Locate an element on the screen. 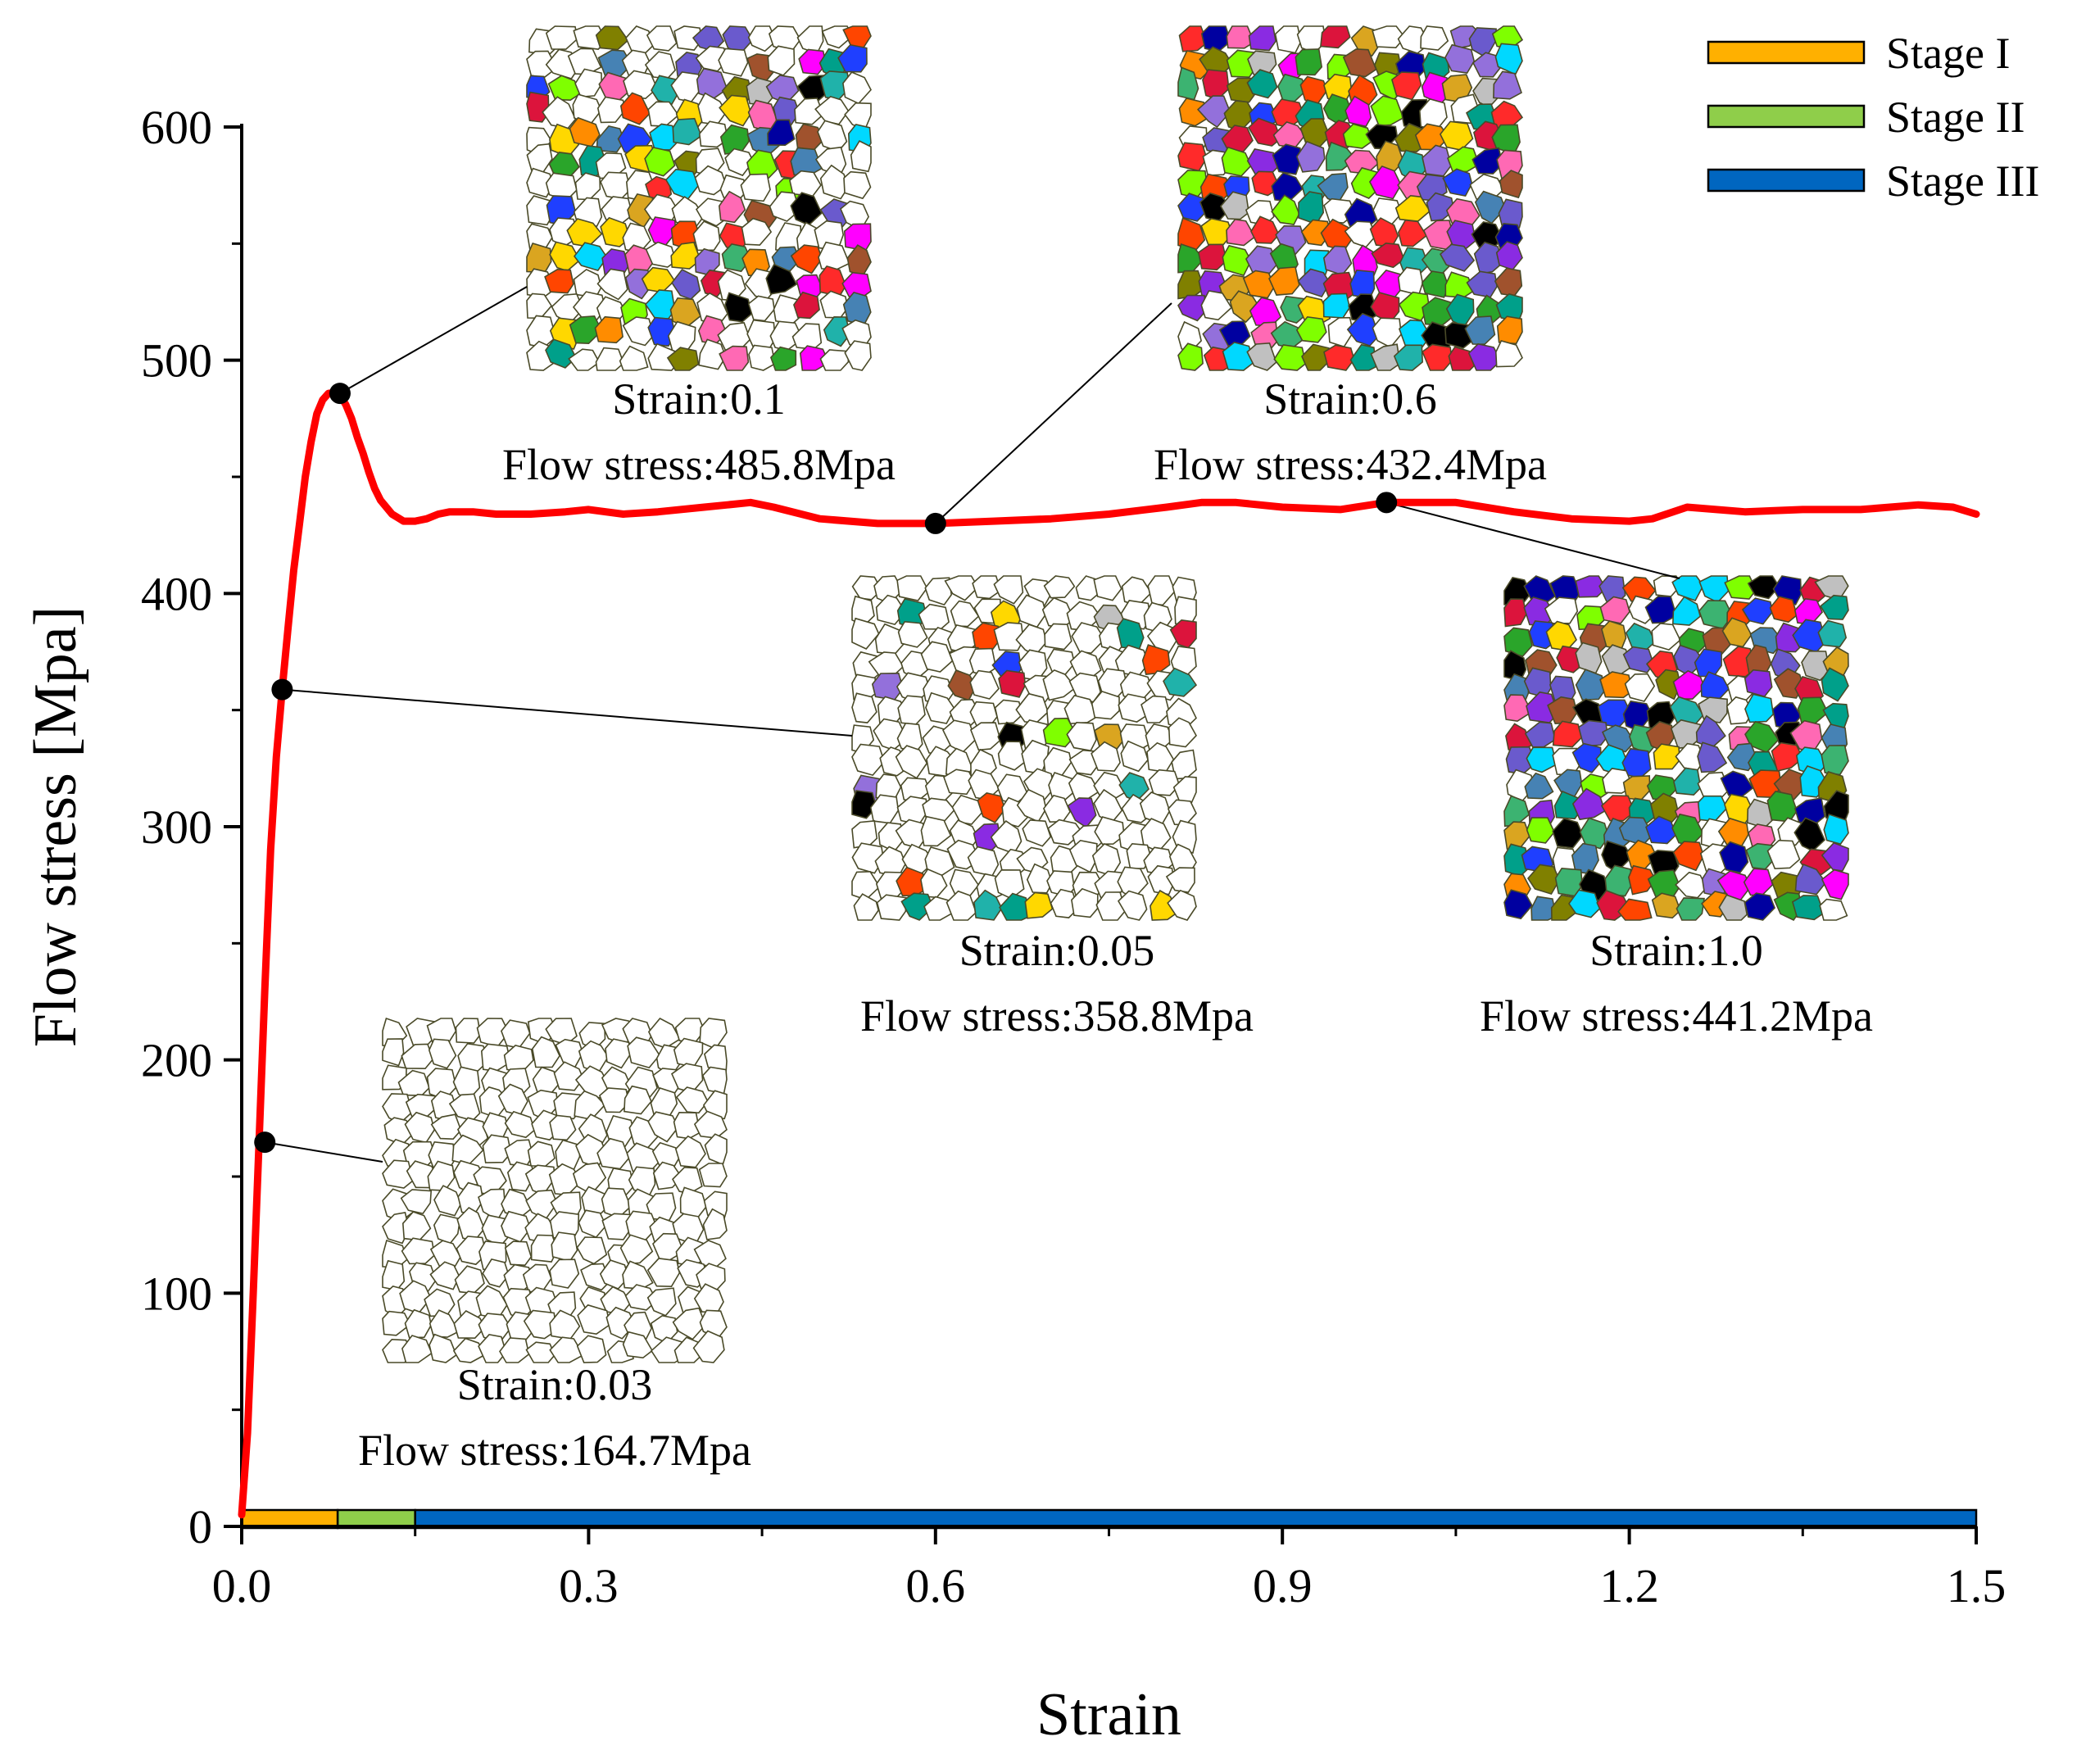  x-axis-title: Strain is located at coordinates (1108, 1714).